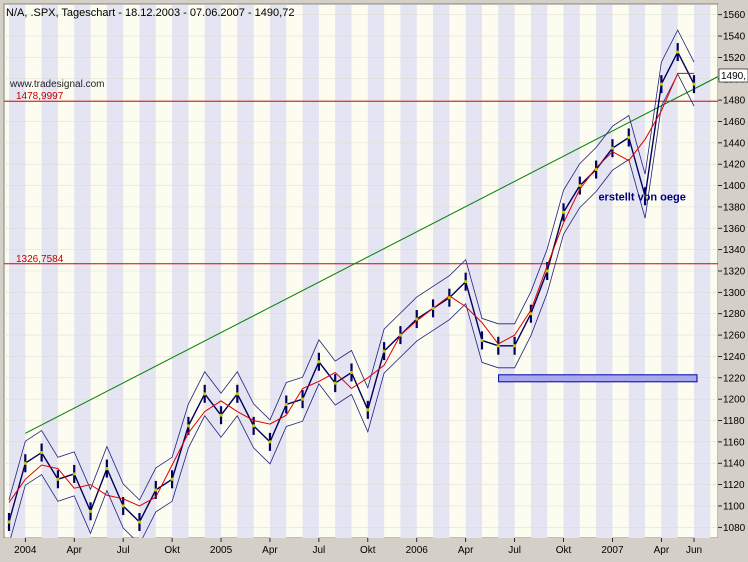  I want to click on x-tick-label: Jun, so click(694, 550).